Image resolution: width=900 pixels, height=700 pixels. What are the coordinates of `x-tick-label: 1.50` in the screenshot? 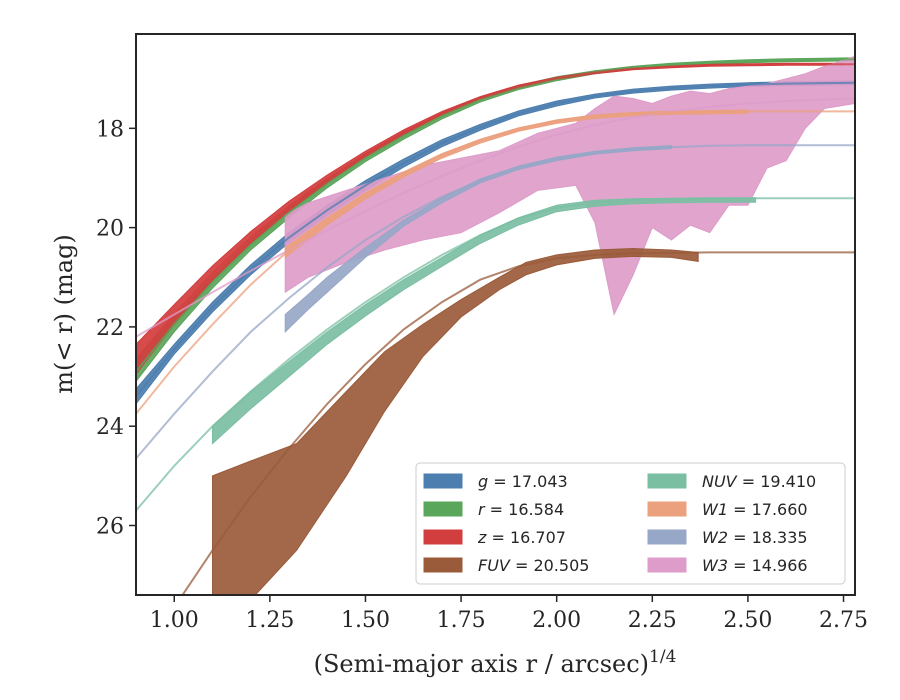 It's located at (365, 620).